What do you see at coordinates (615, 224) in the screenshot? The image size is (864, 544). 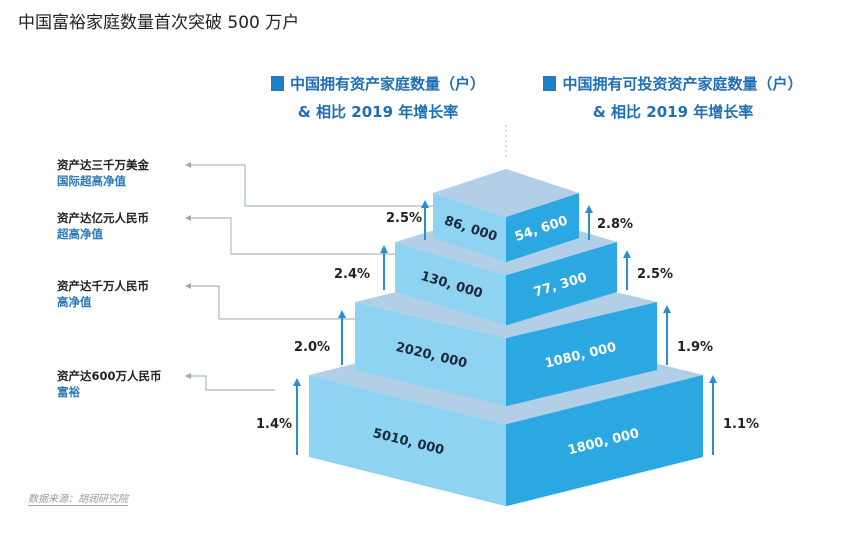 I see `investable-growth-0: 2.8%` at bounding box center [615, 224].